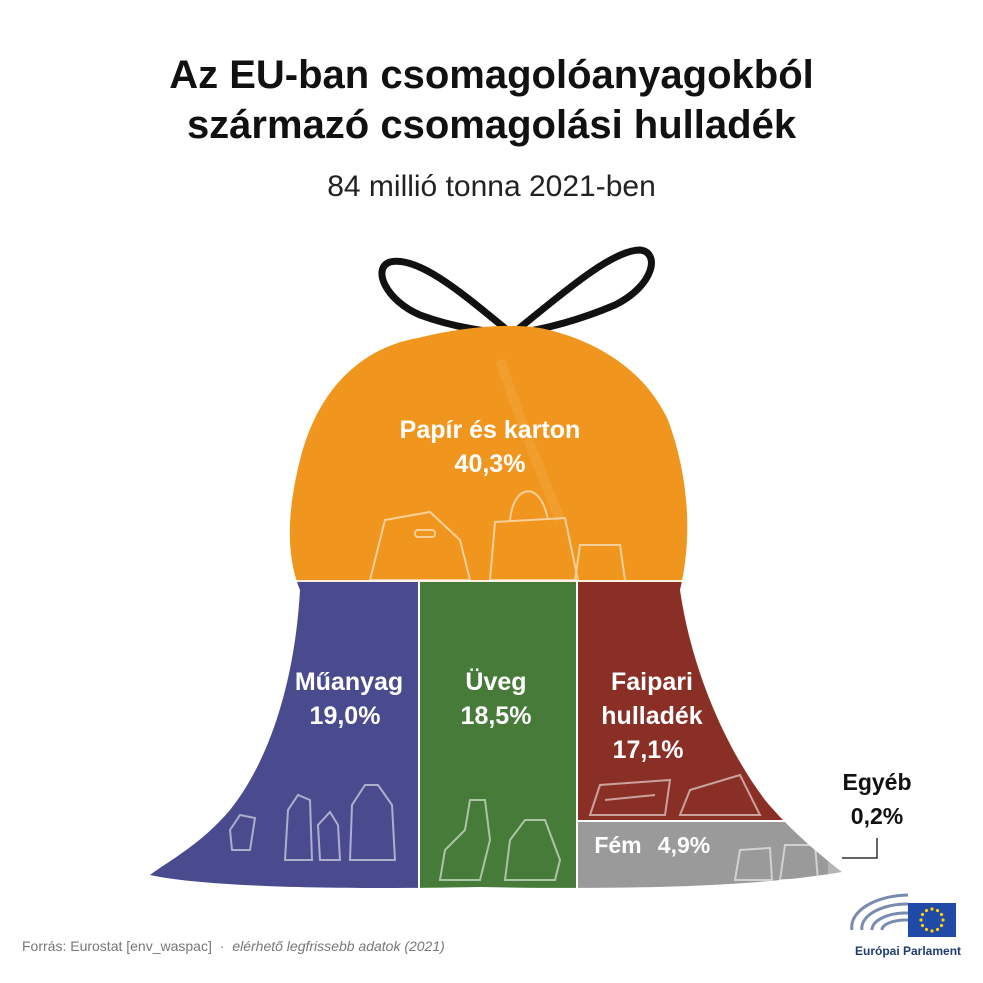  Describe the element at coordinates (496, 716) in the screenshot. I see `value-glass: 18,5%` at that location.